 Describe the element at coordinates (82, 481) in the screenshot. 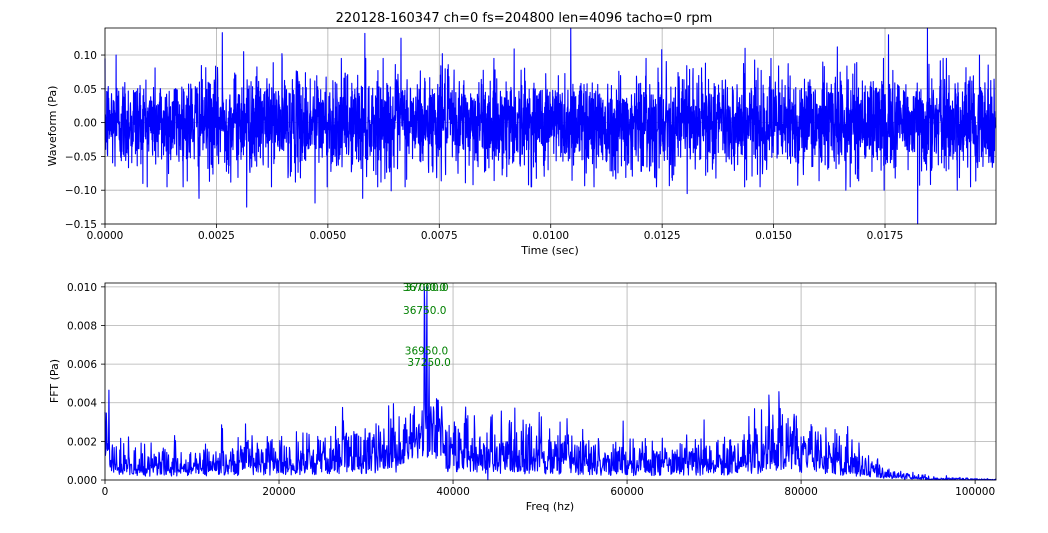

I see `y-tick-label: 0.000` at that location.